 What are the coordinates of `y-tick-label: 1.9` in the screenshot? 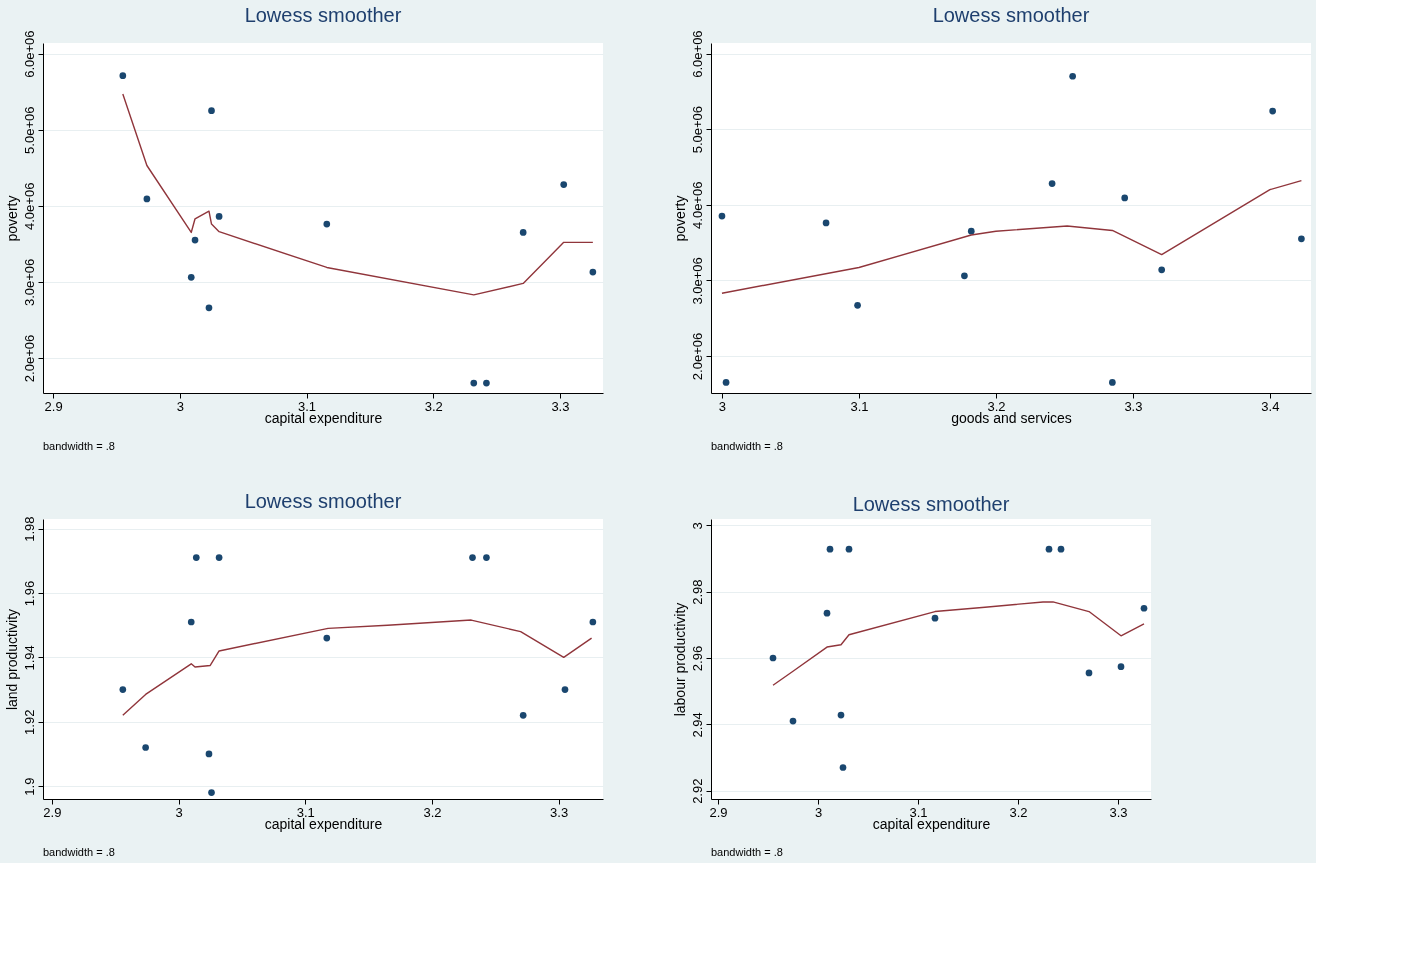 It's located at (29, 786).